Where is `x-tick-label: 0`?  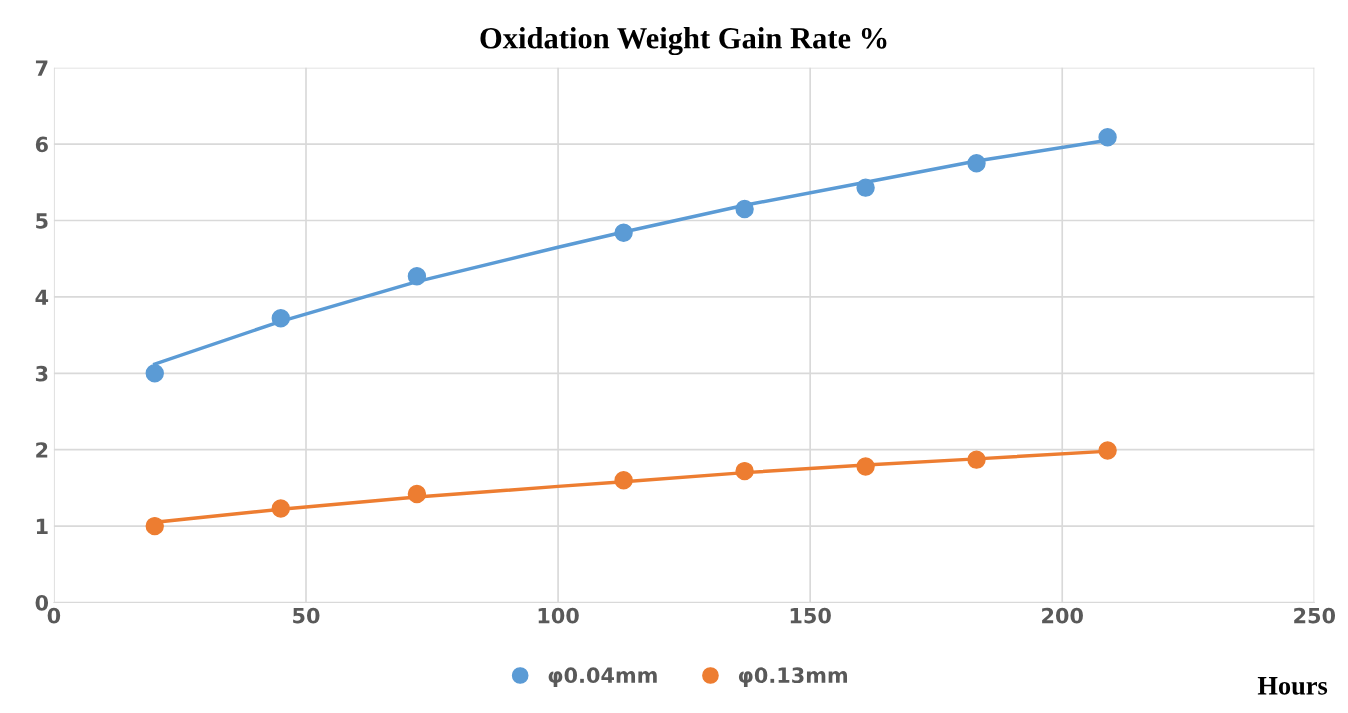
x-tick-label: 0 is located at coordinates (54, 615).